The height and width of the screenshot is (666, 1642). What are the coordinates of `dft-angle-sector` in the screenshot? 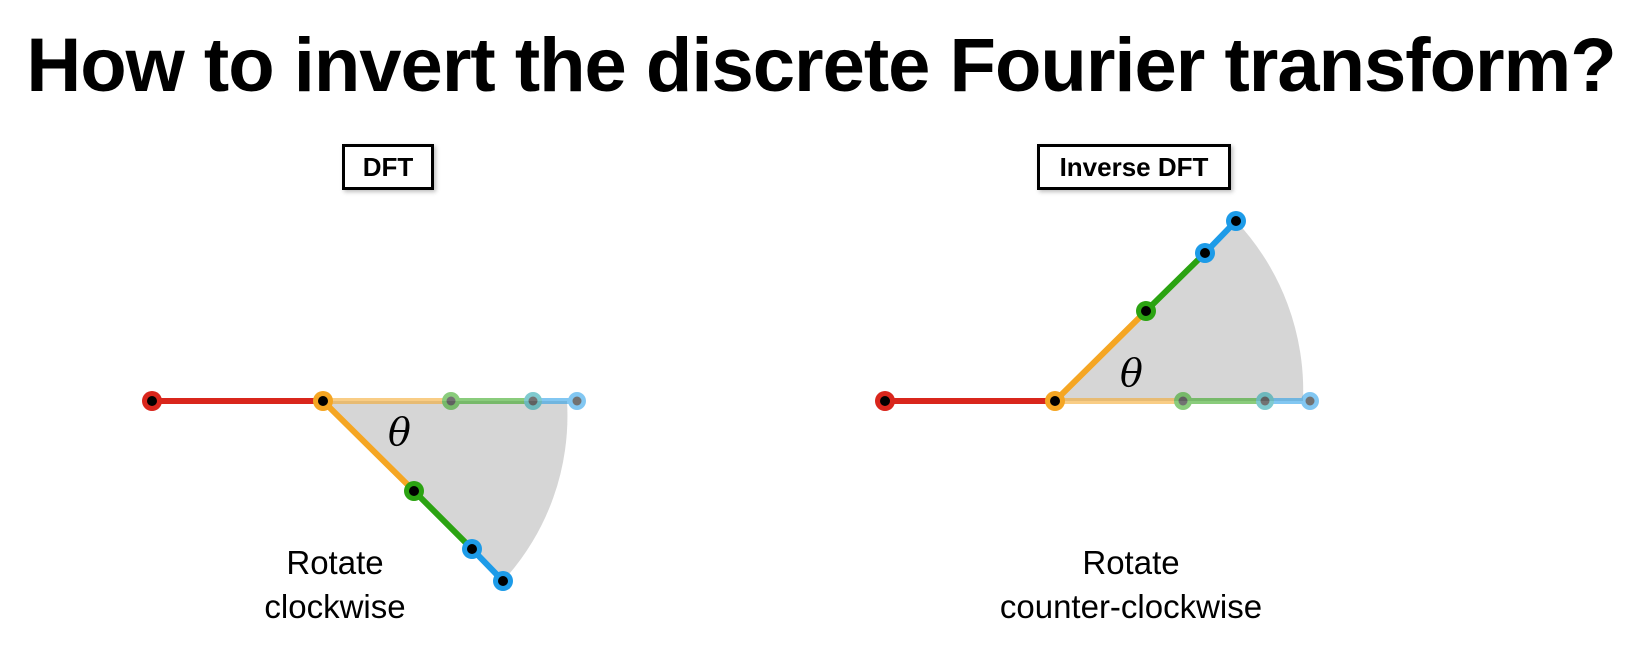 It's located at (445, 491).